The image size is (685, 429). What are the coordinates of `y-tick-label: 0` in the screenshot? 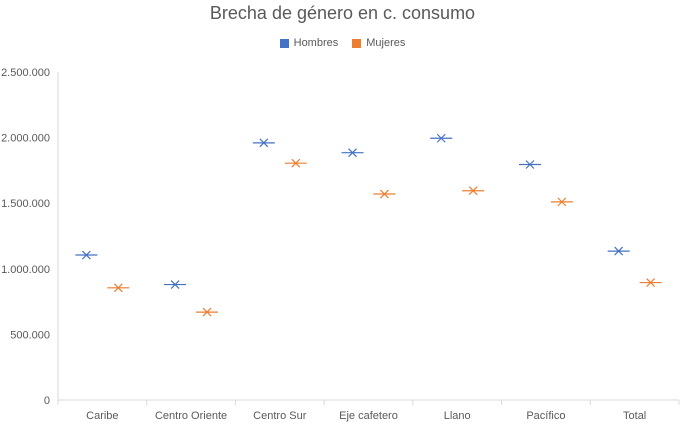 It's located at (47, 401).